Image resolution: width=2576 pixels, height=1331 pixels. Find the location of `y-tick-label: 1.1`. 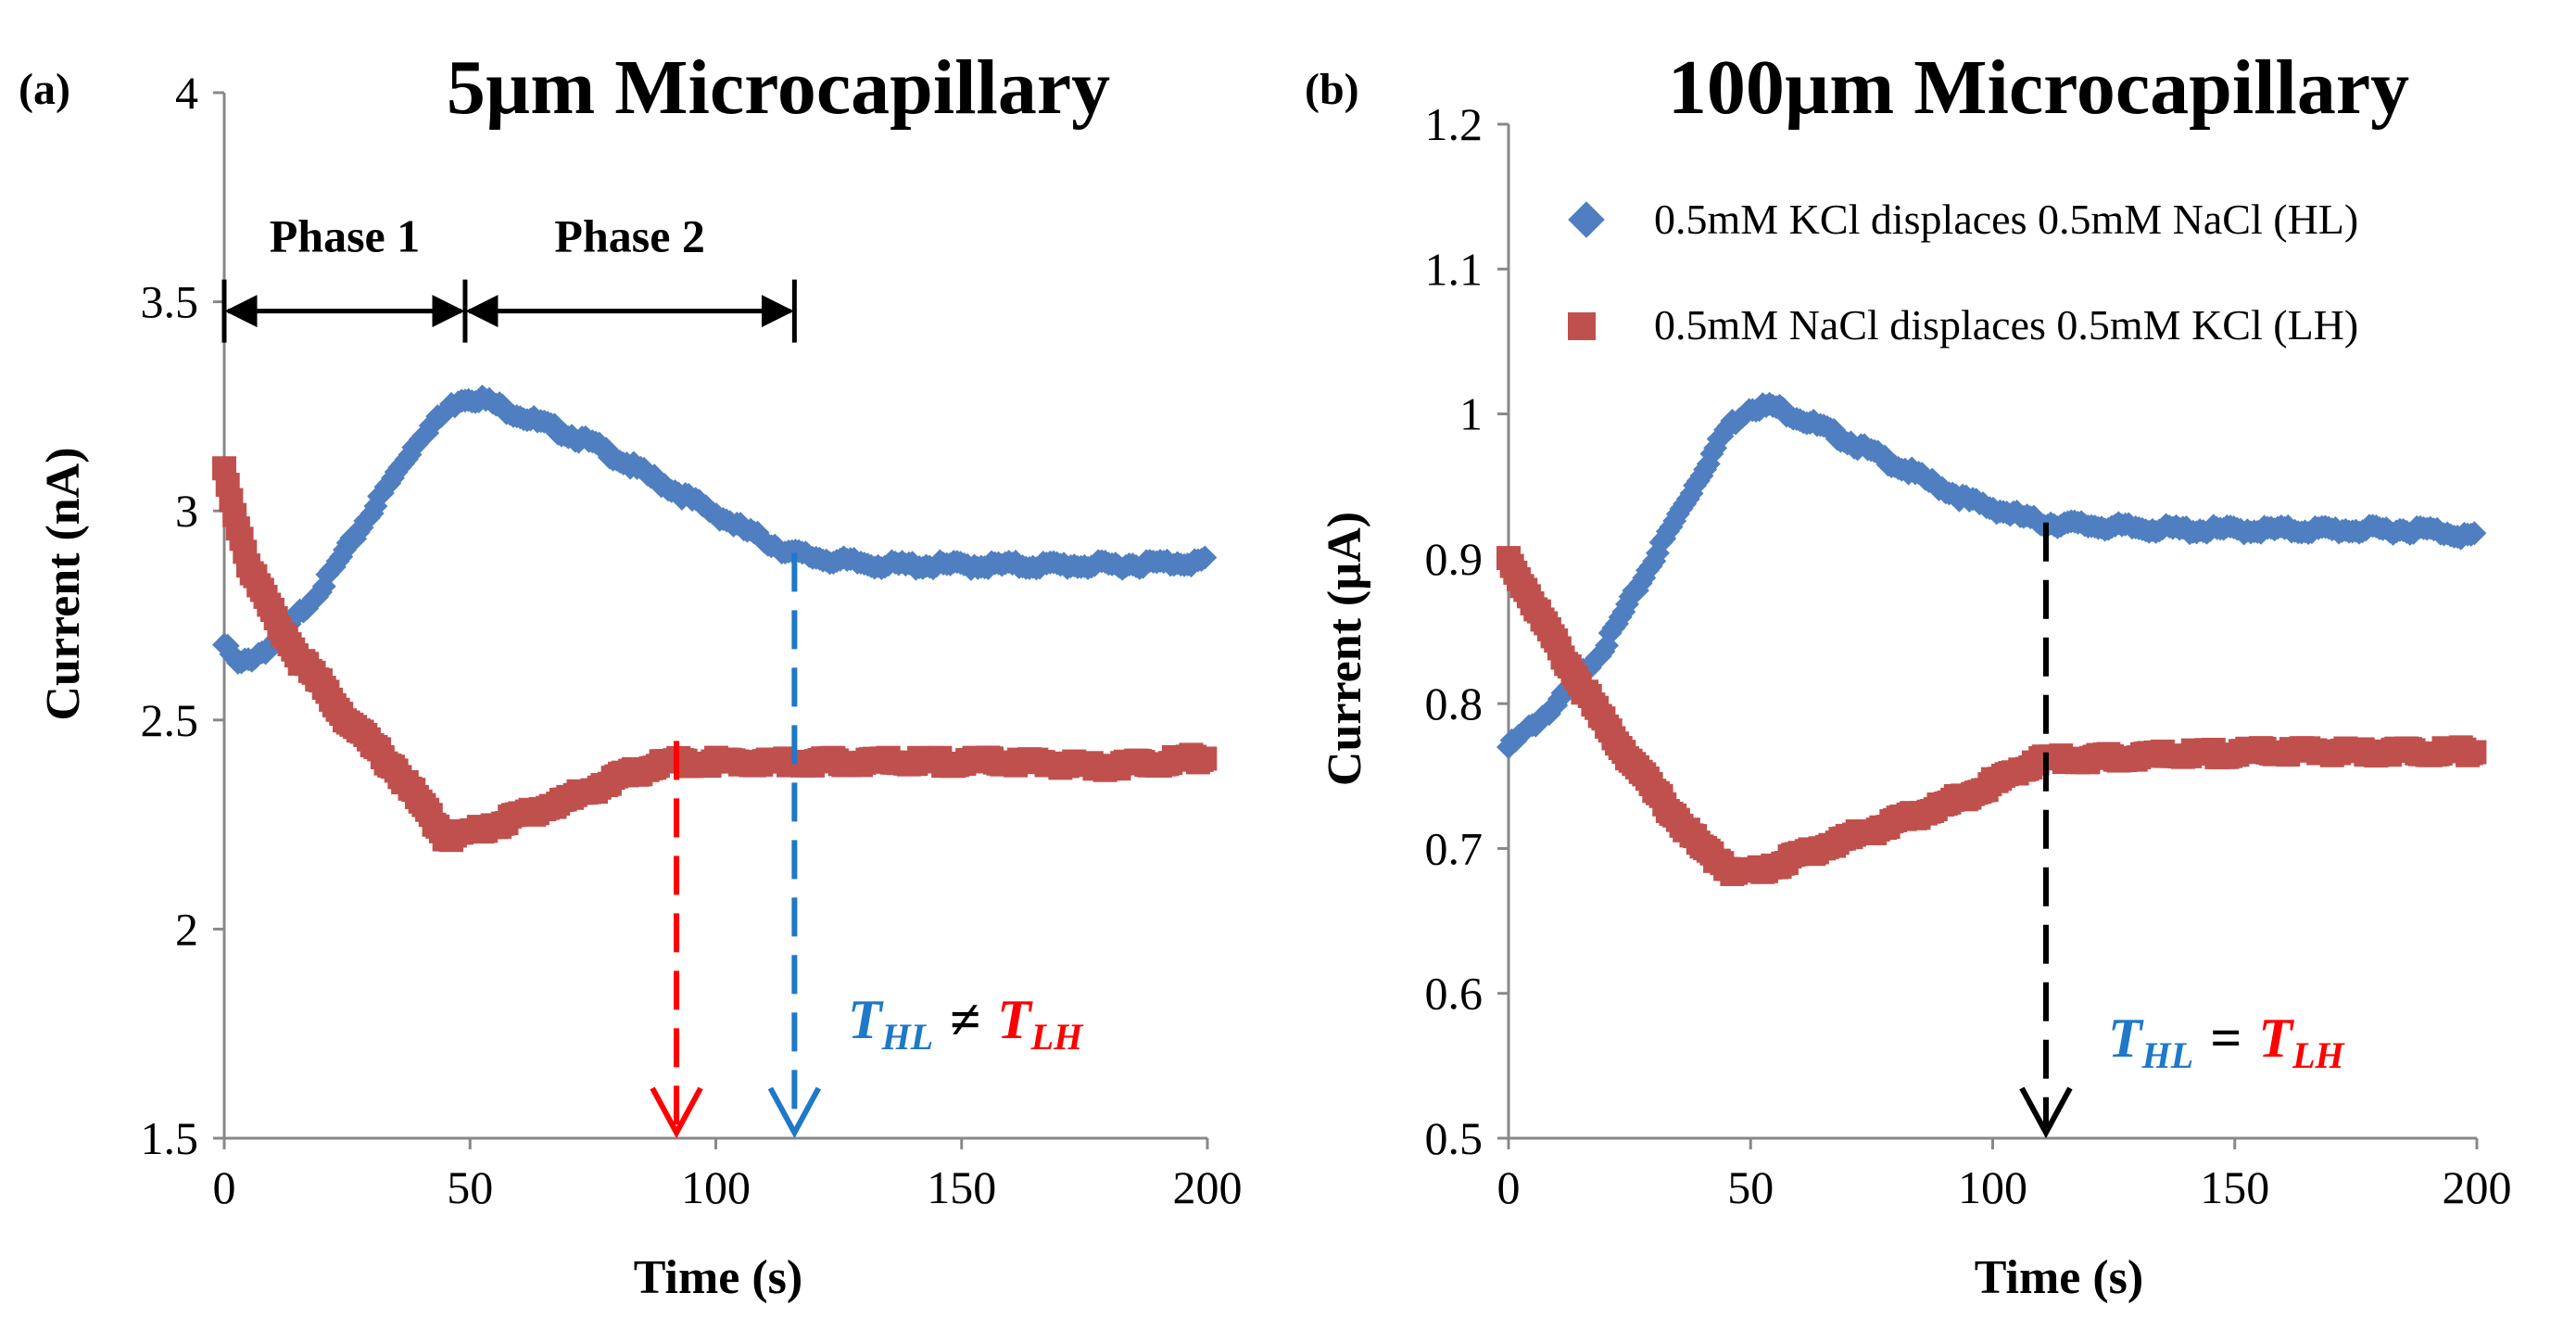

y-tick-label: 1.1 is located at coordinates (1454, 269).